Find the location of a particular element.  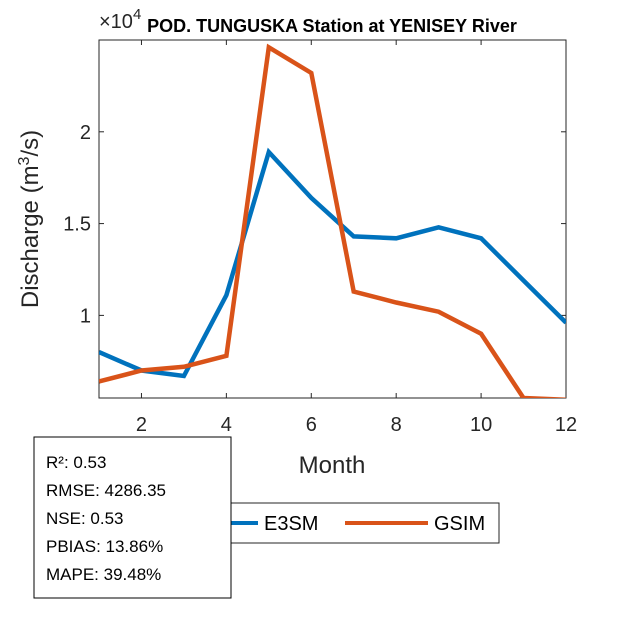

exponent-base: ×10 is located at coordinates (116, 22).